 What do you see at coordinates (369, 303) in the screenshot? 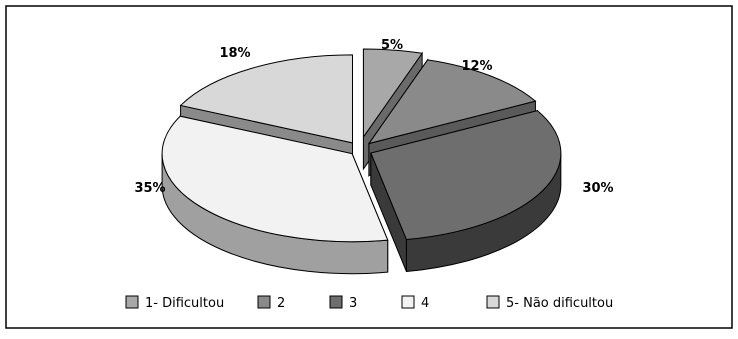
I see `legend: 1- Dificultou 2 3 4 5- Não dificultou` at bounding box center [369, 303].